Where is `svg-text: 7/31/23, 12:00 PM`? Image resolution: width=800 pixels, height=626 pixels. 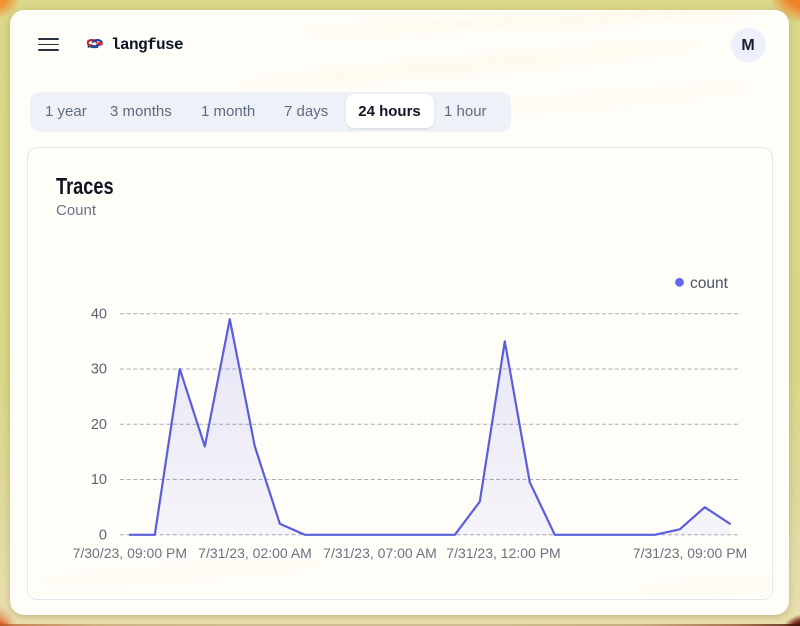 svg-text: 7/31/23, 12:00 PM is located at coordinates (503, 553).